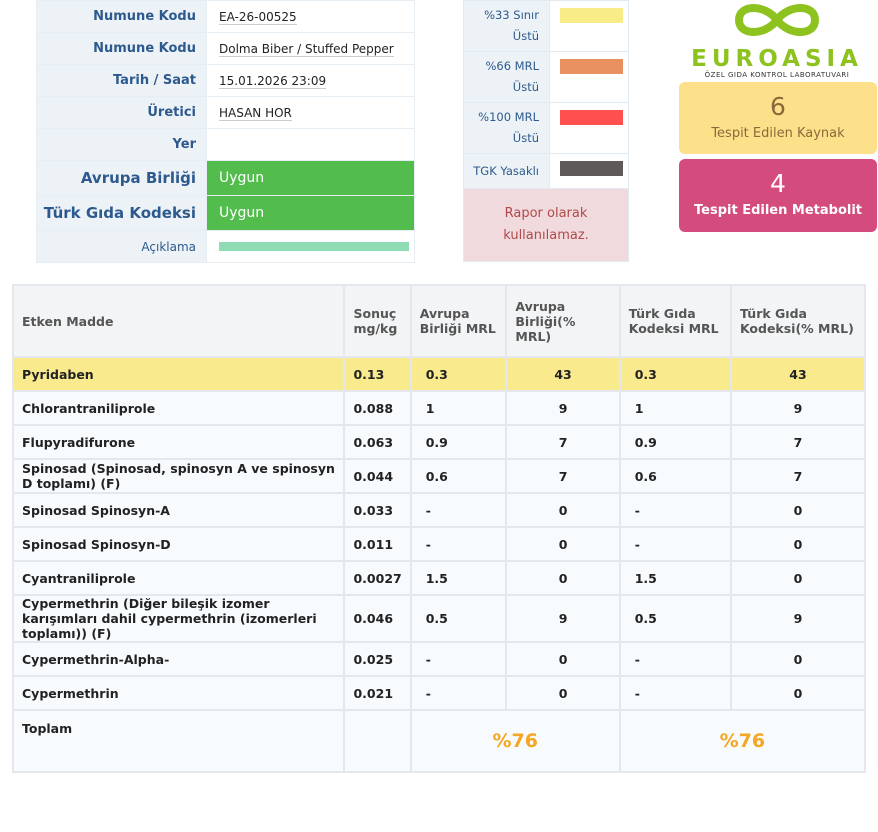 The width and height of the screenshot is (878, 832). What do you see at coordinates (121, 144) in the screenshot?
I see `info-label: Yer` at bounding box center [121, 144].